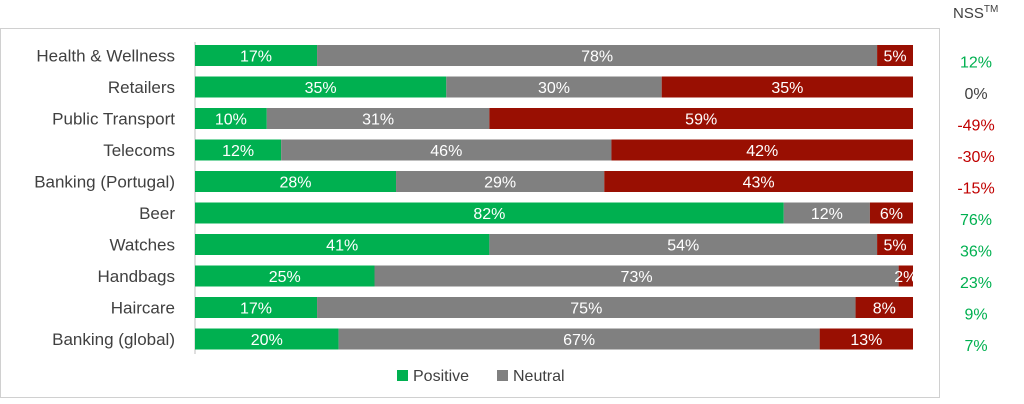  What do you see at coordinates (105, 56) in the screenshot?
I see `category-label: Health & Wellness` at bounding box center [105, 56].